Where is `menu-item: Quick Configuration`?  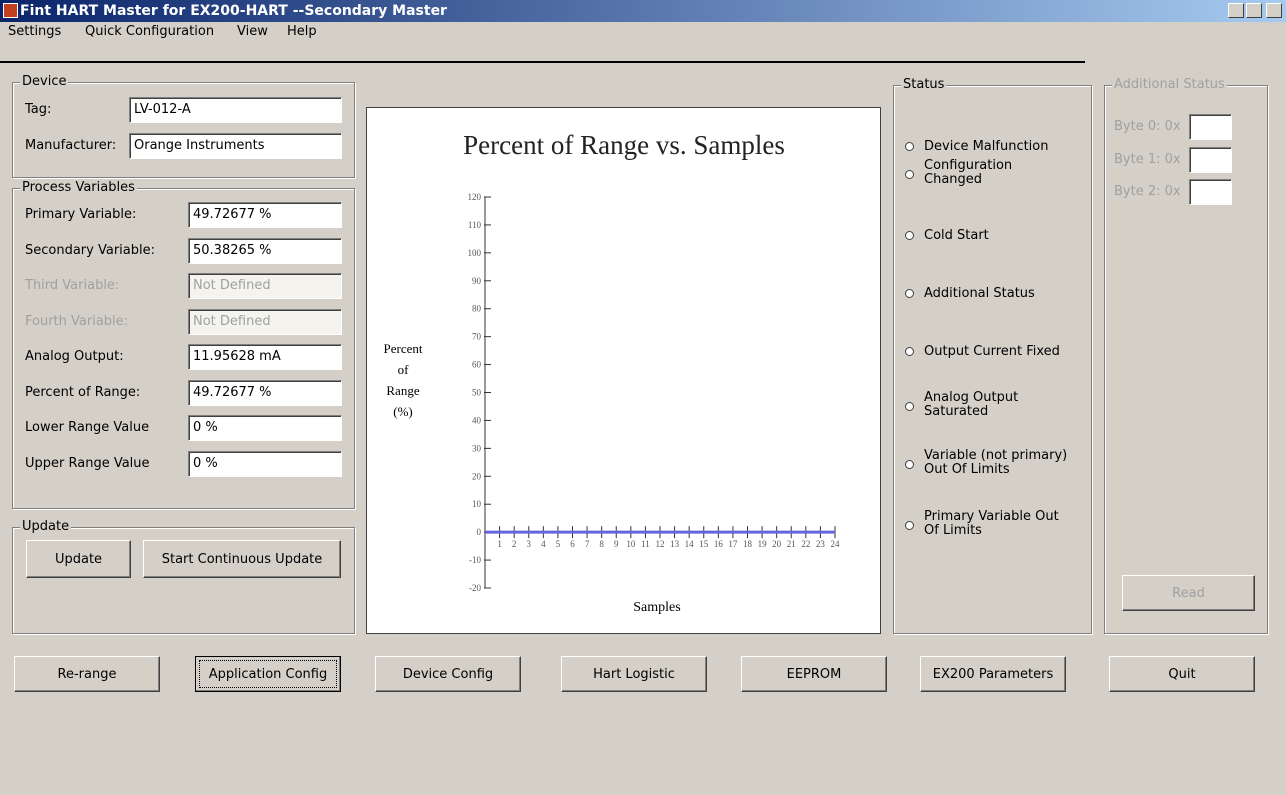
menu-item: Quick Configuration is located at coordinates (150, 31).